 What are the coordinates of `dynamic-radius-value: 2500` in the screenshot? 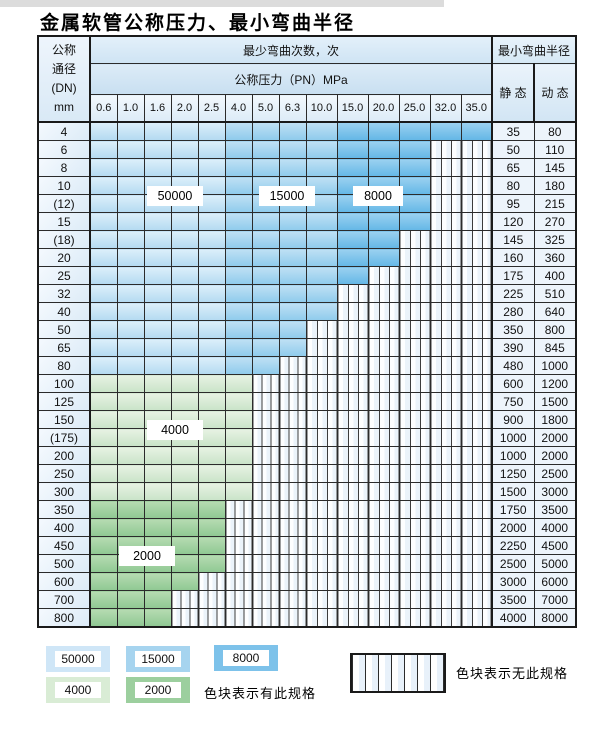 It's located at (555, 473).